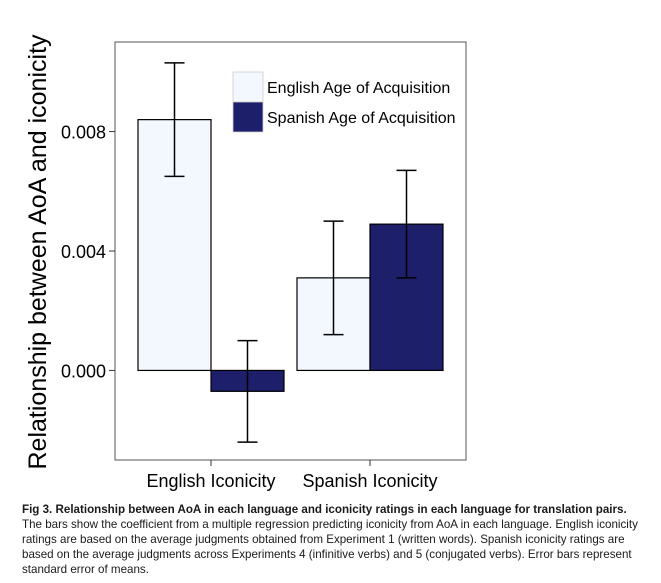  What do you see at coordinates (83, 252) in the screenshot?
I see `y-tick-label: 0.004` at bounding box center [83, 252].